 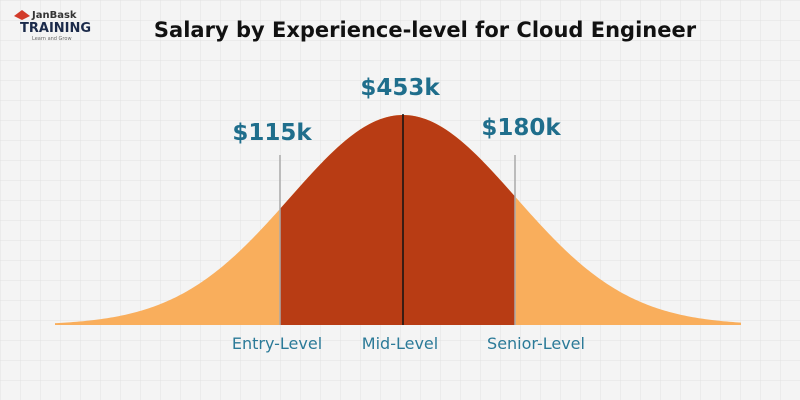 I want to click on entry-salary: $115k, so click(x=272, y=133).